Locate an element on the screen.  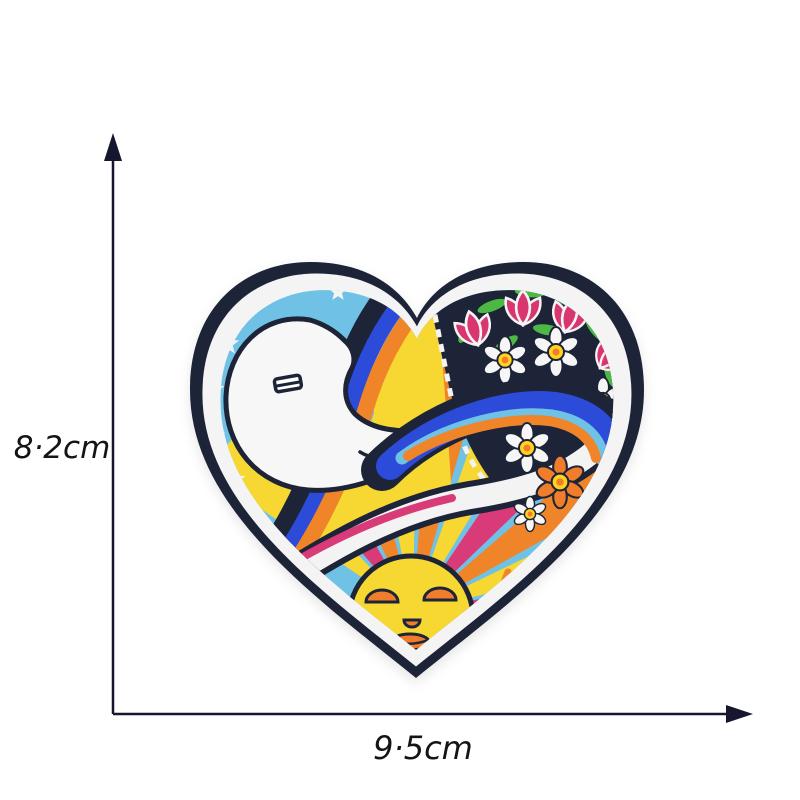
yellow-field is located at coordinates (352, 447).